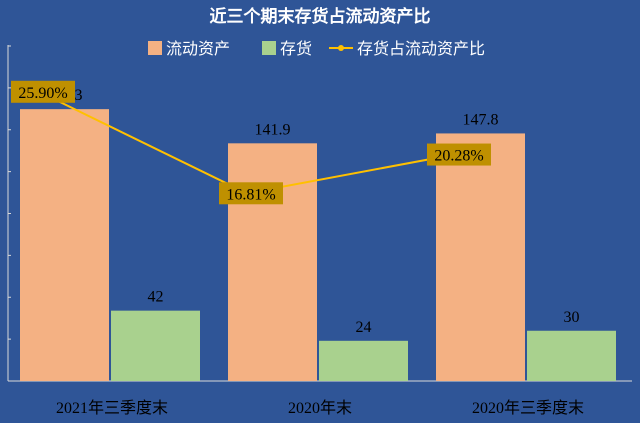  I want to click on legend-marker, so click(341, 48).